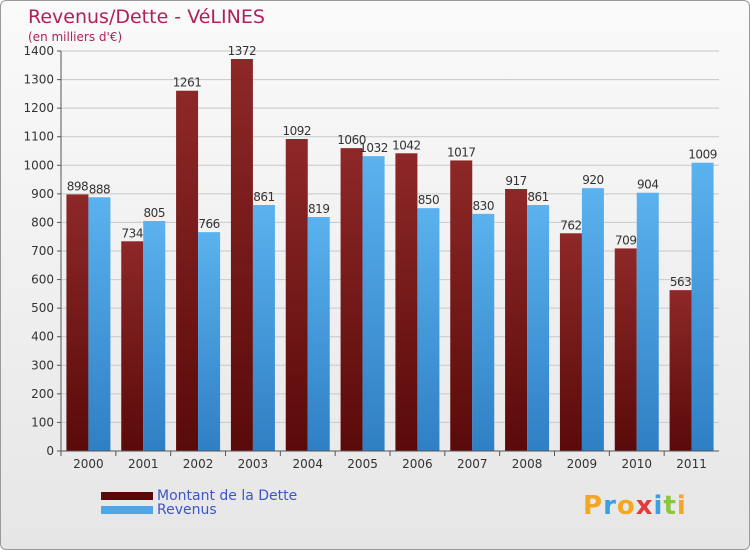  What do you see at coordinates (77, 322) in the screenshot?
I see `bar-dette-2000` at bounding box center [77, 322].